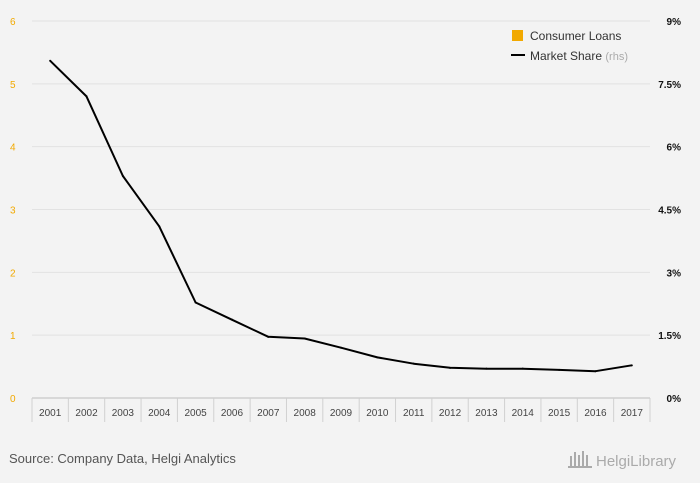  I want to click on right-tick-label: 6%, so click(674, 148).